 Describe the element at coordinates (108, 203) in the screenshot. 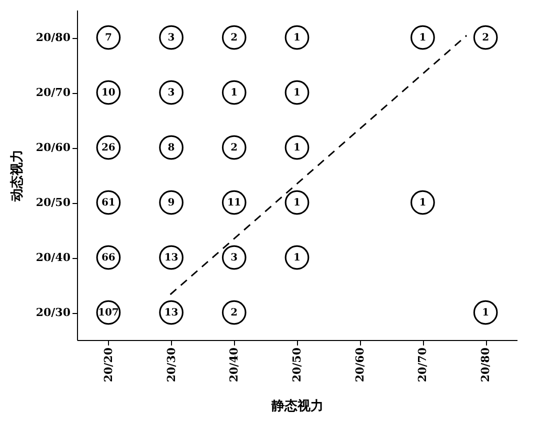

I see `data-label: 61` at that location.